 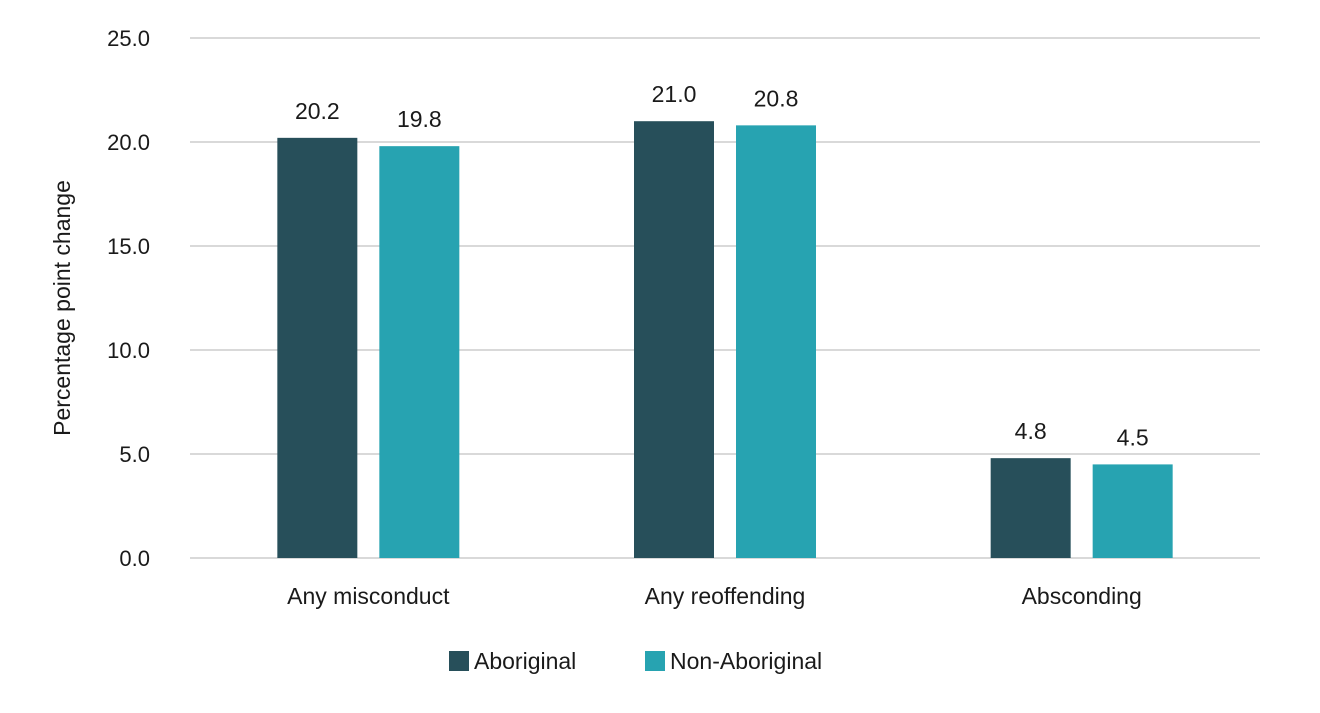 I want to click on legend: Aboriginal Non-Aboriginal, so click(x=635, y=661).